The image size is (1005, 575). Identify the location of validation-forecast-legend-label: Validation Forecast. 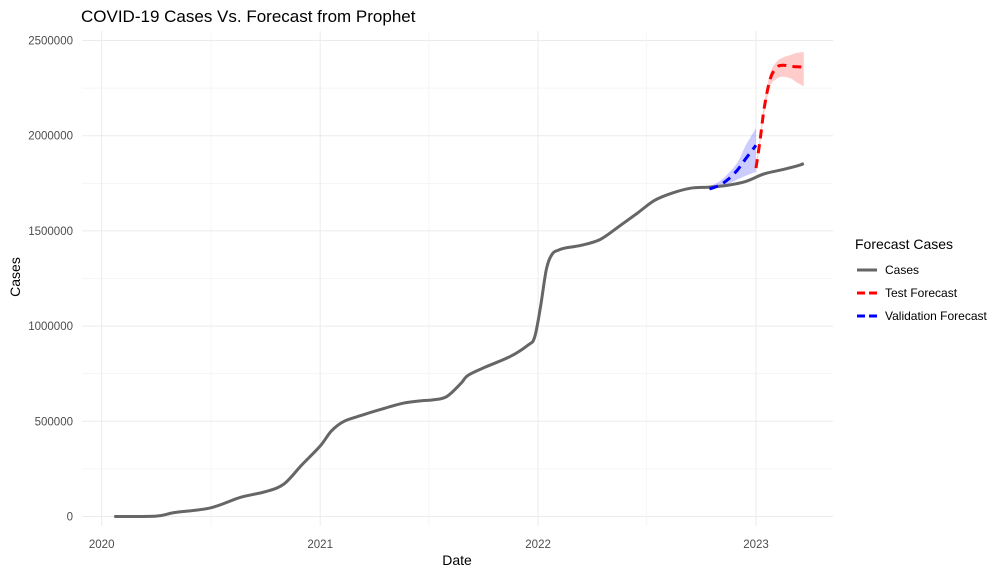
(936, 316).